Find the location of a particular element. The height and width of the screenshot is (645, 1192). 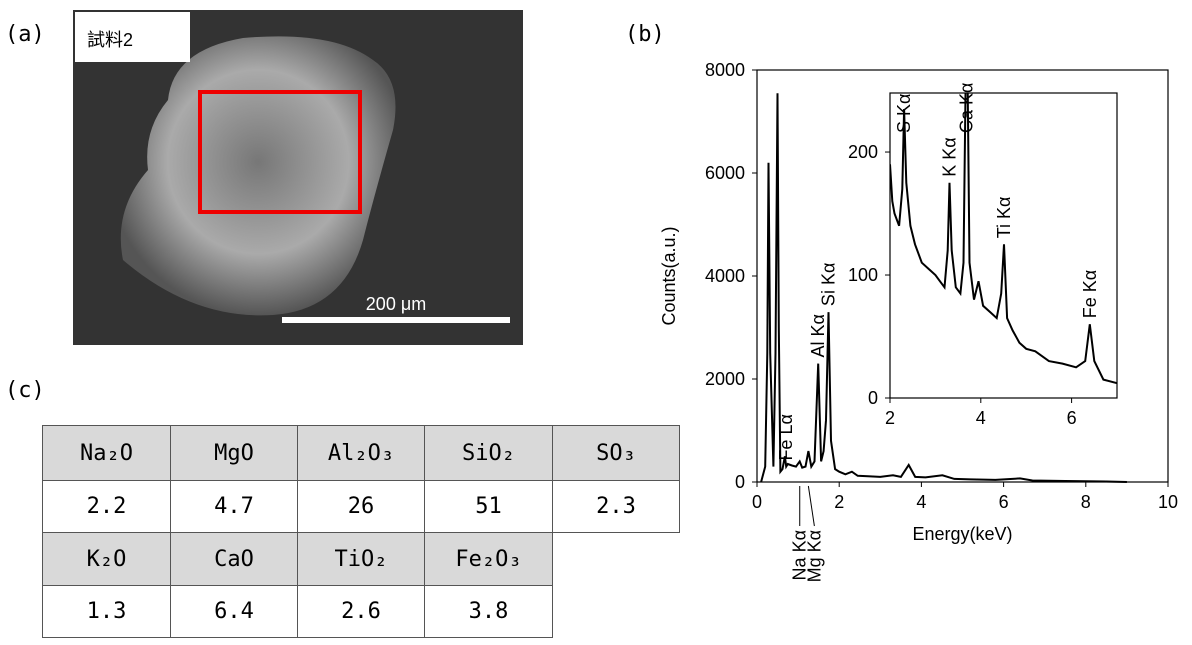

table-cell: 4.7 is located at coordinates (234, 506).